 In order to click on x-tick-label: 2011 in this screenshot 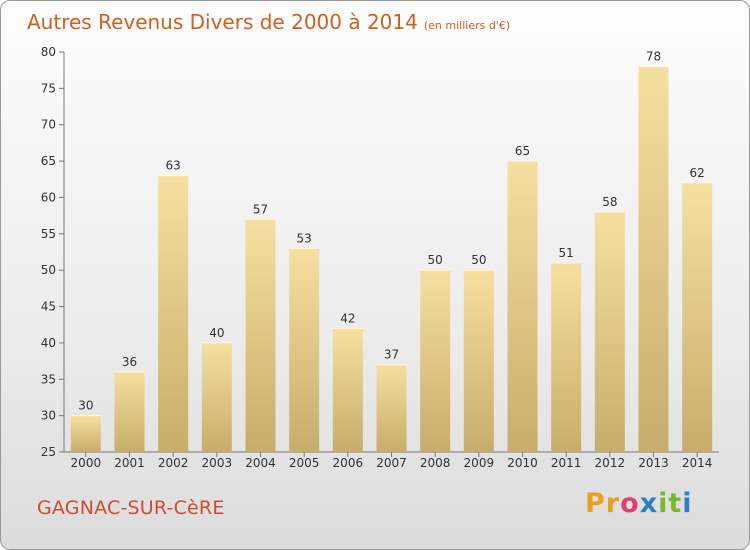, I will do `click(566, 463)`.